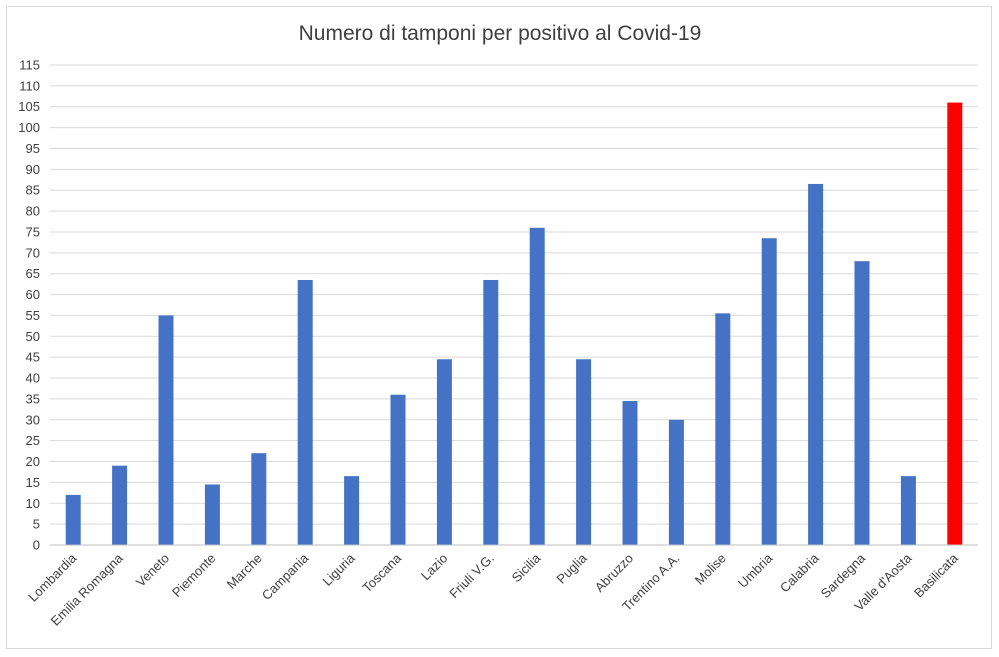 The height and width of the screenshot is (657, 999). What do you see at coordinates (769, 391) in the screenshot?
I see `bar-umbria` at bounding box center [769, 391].